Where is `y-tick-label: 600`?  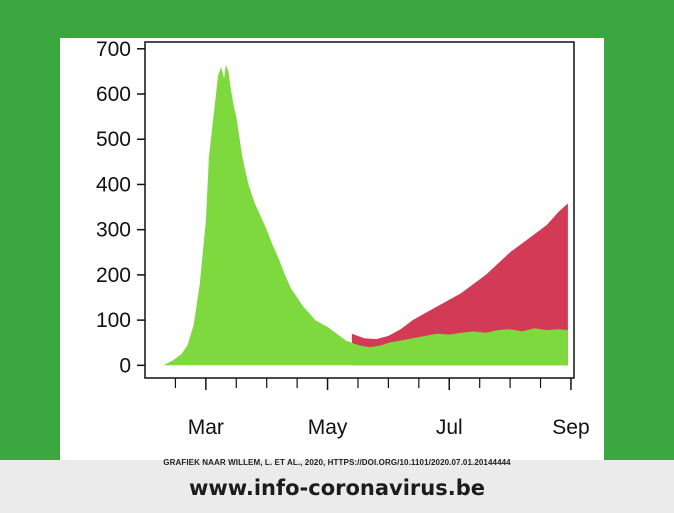
y-tick-label: 600 is located at coordinates (113, 94).